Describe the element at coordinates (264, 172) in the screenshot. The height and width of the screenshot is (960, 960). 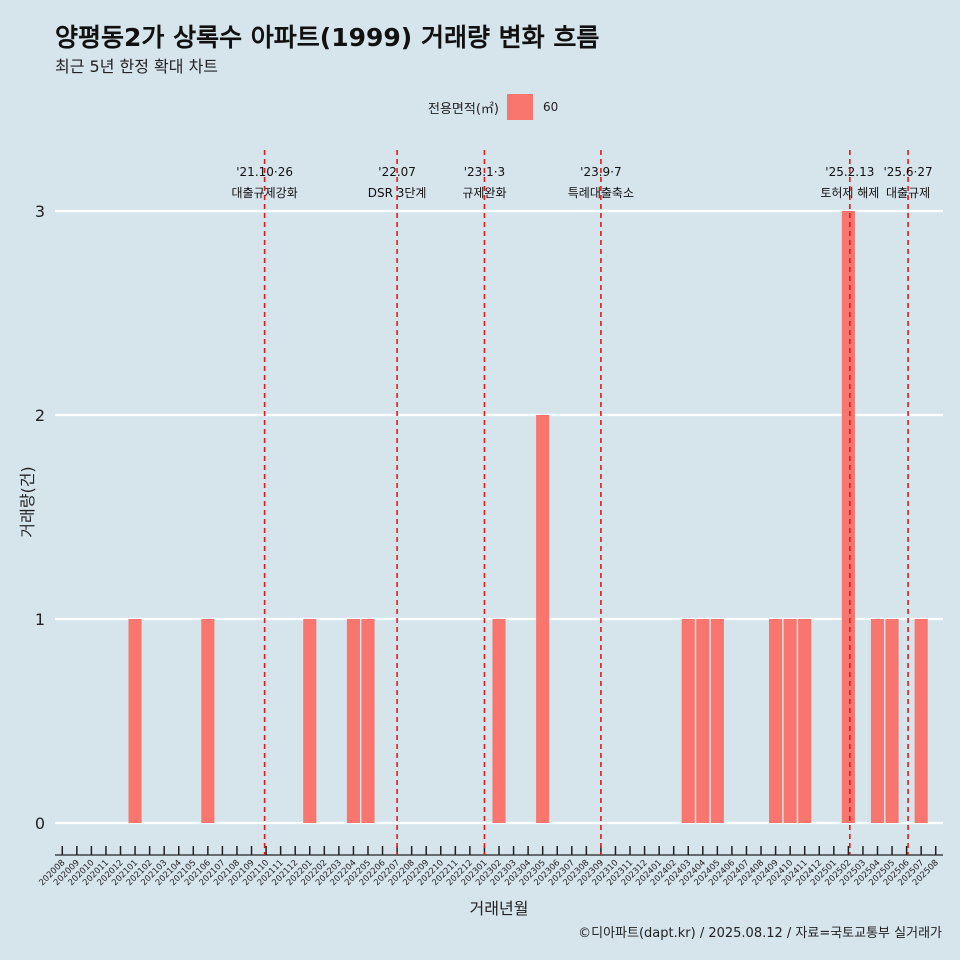
I see `event-date-label: '21.10·26` at that location.